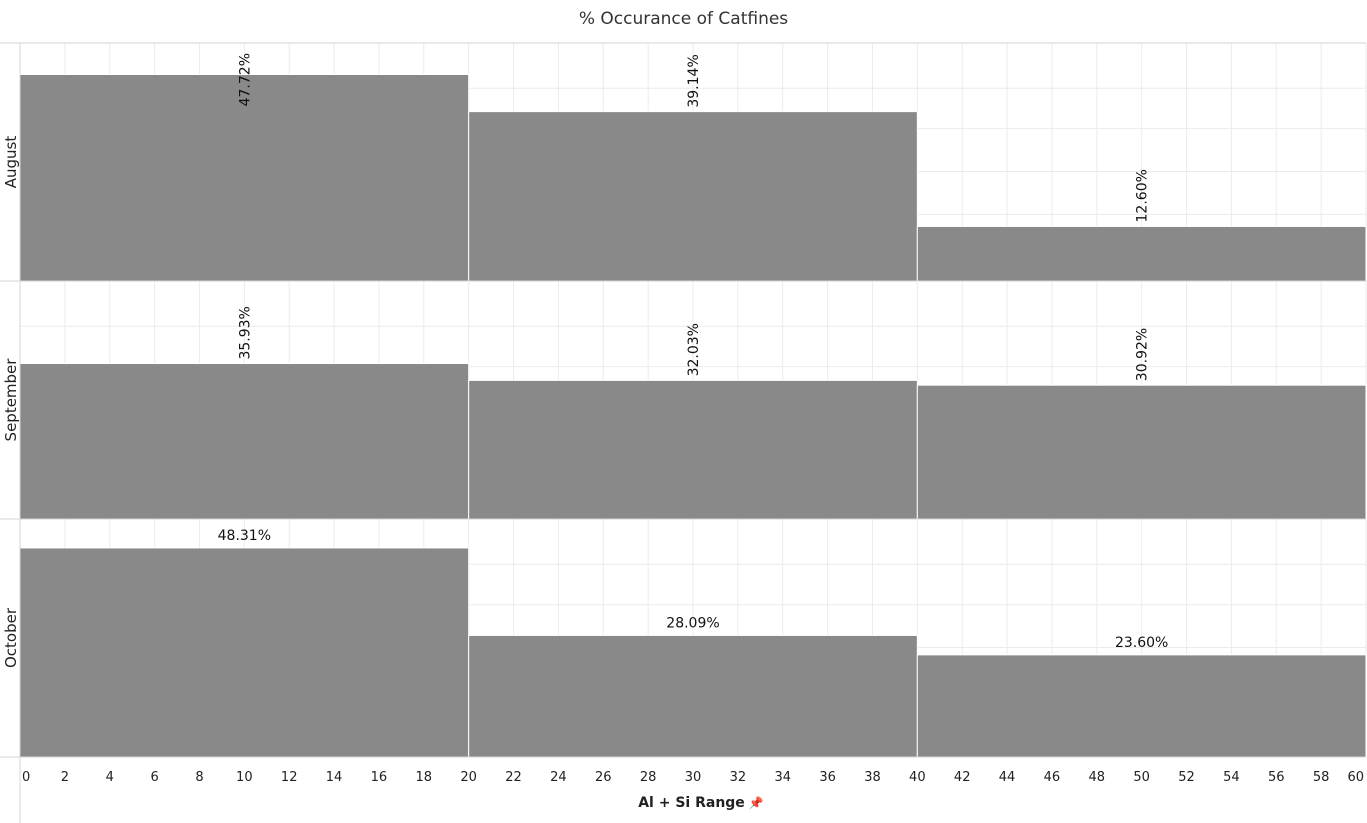 The width and height of the screenshot is (1367, 823). Describe the element at coordinates (648, 777) in the screenshot. I see `x-tick-label: 28` at that location.